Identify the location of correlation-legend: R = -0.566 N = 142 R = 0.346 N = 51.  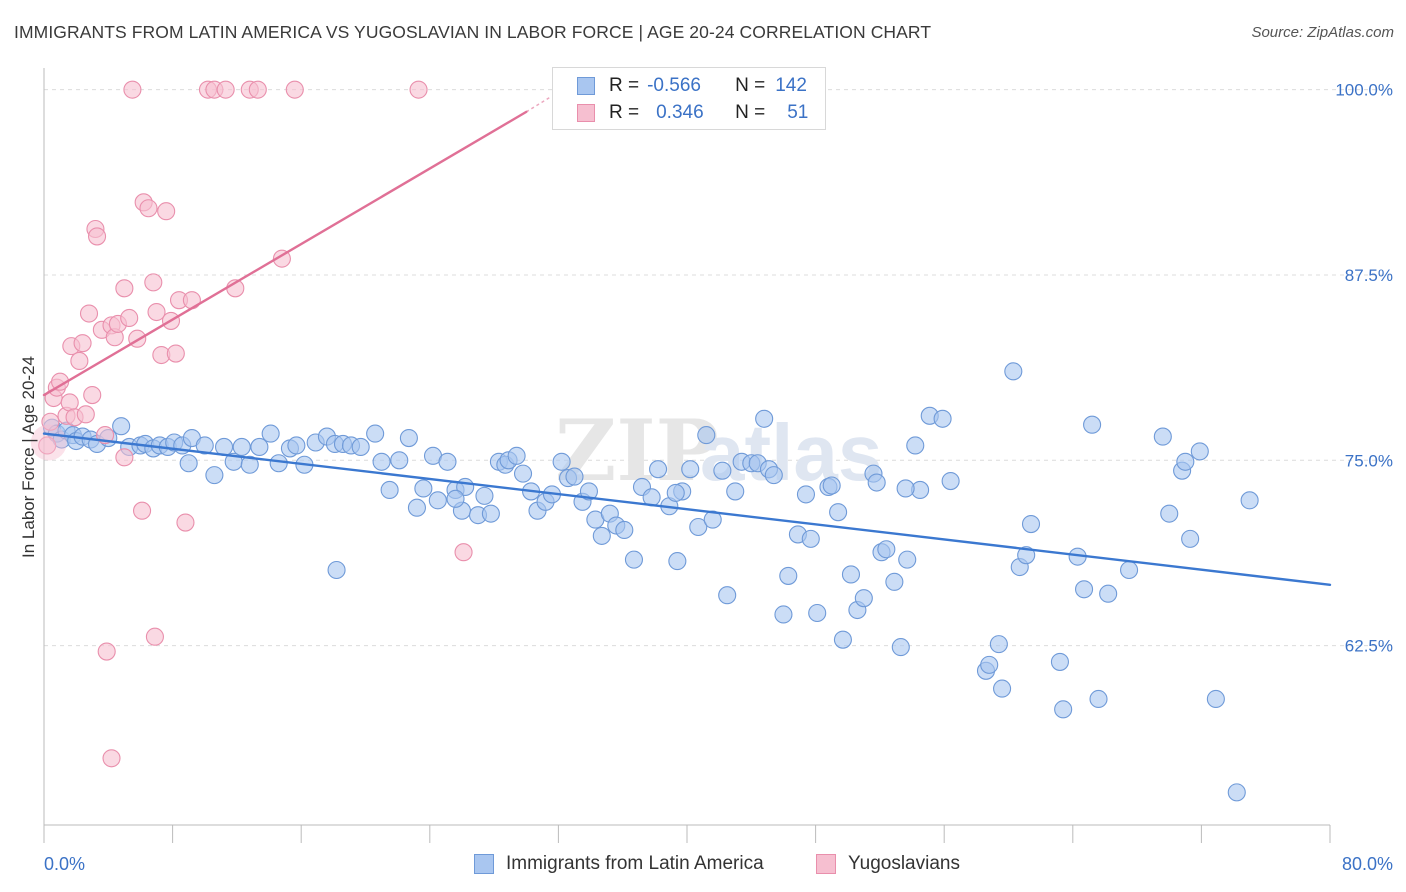
(689, 98).